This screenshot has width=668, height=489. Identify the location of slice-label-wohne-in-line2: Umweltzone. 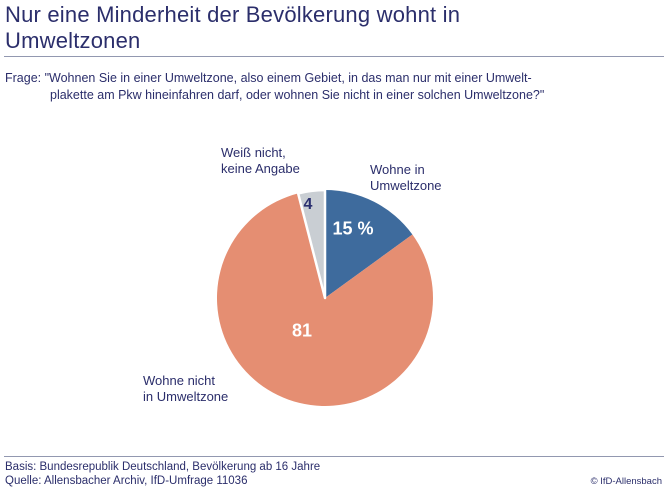
(406, 185).